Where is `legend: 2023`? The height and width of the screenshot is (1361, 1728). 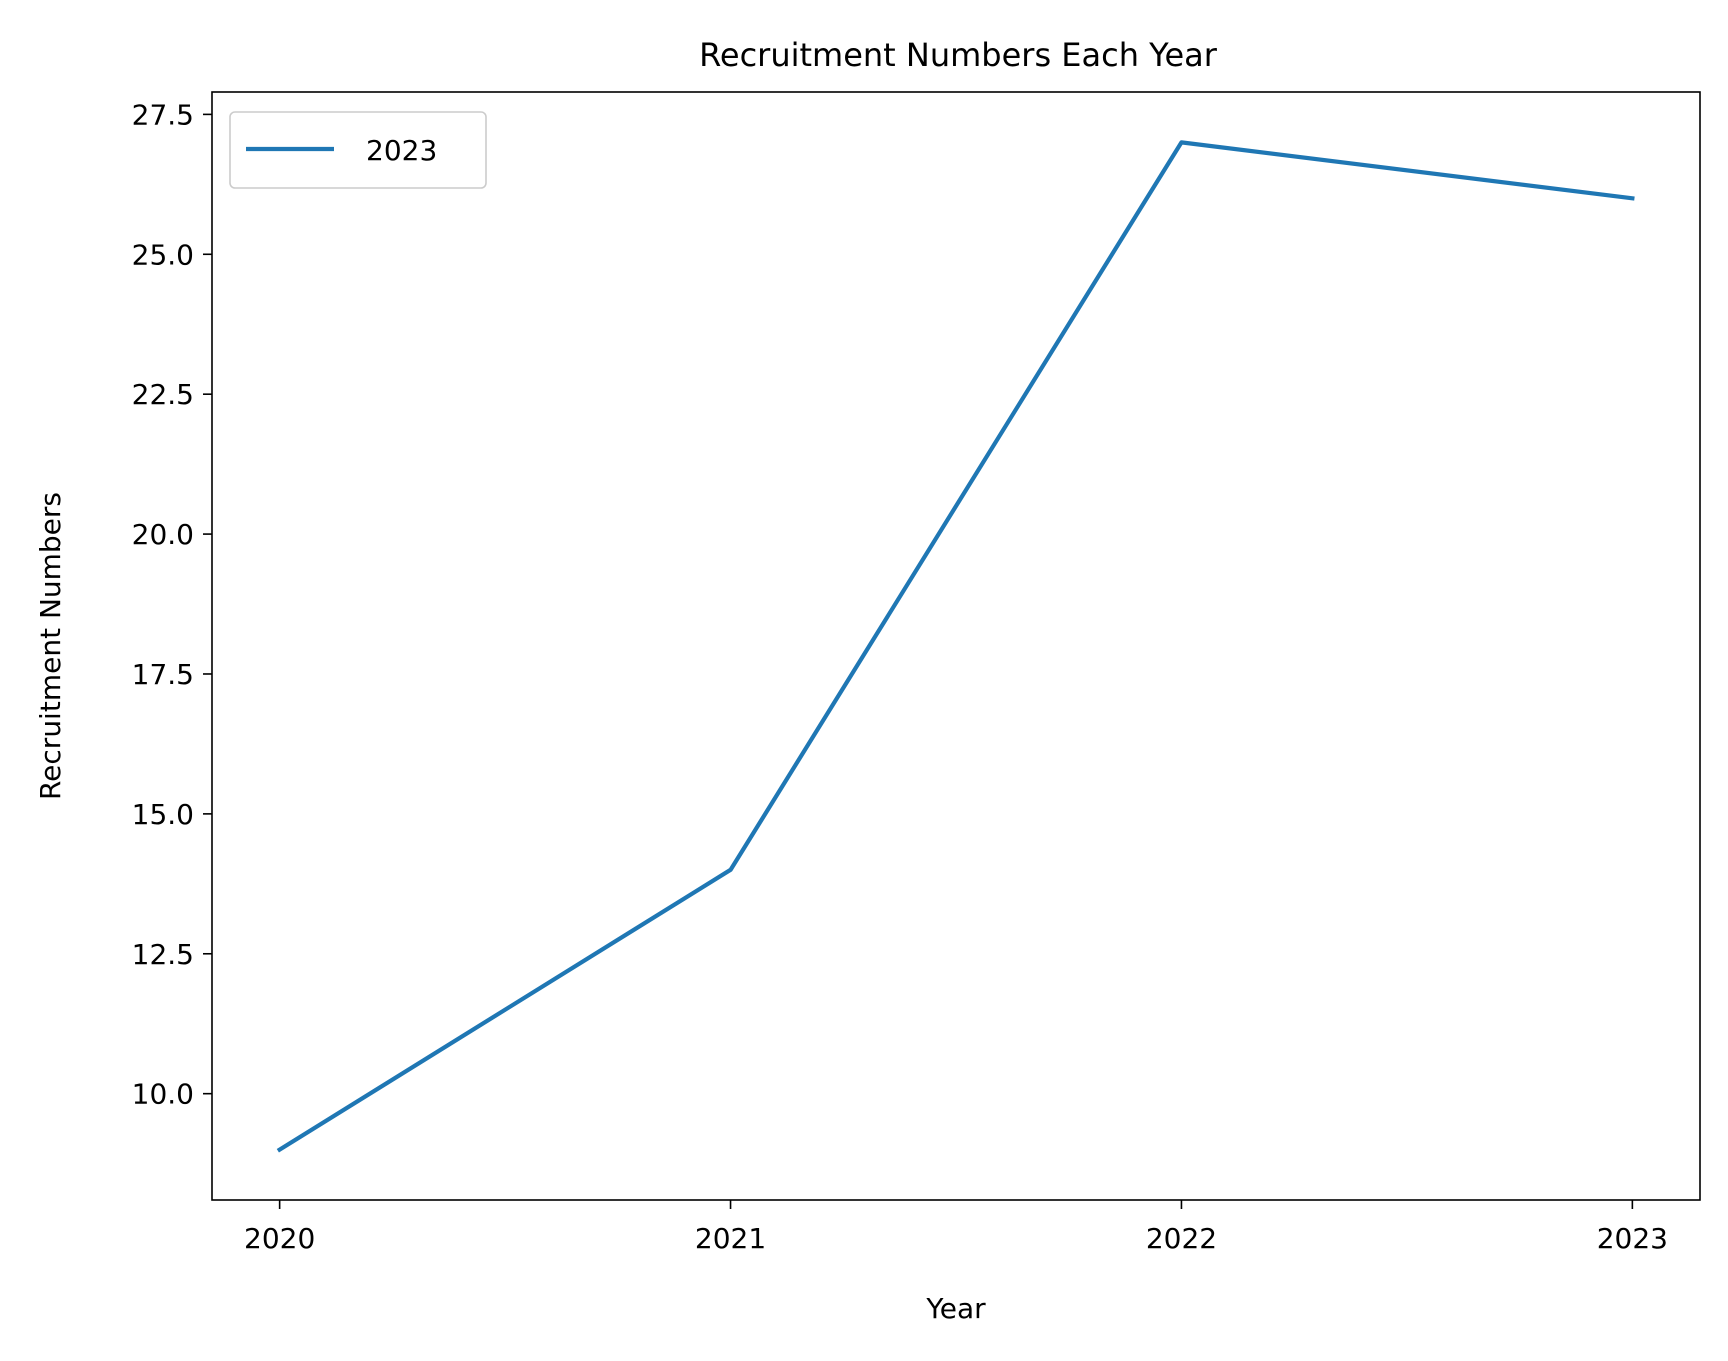 legend: 2023 is located at coordinates (358, 150).